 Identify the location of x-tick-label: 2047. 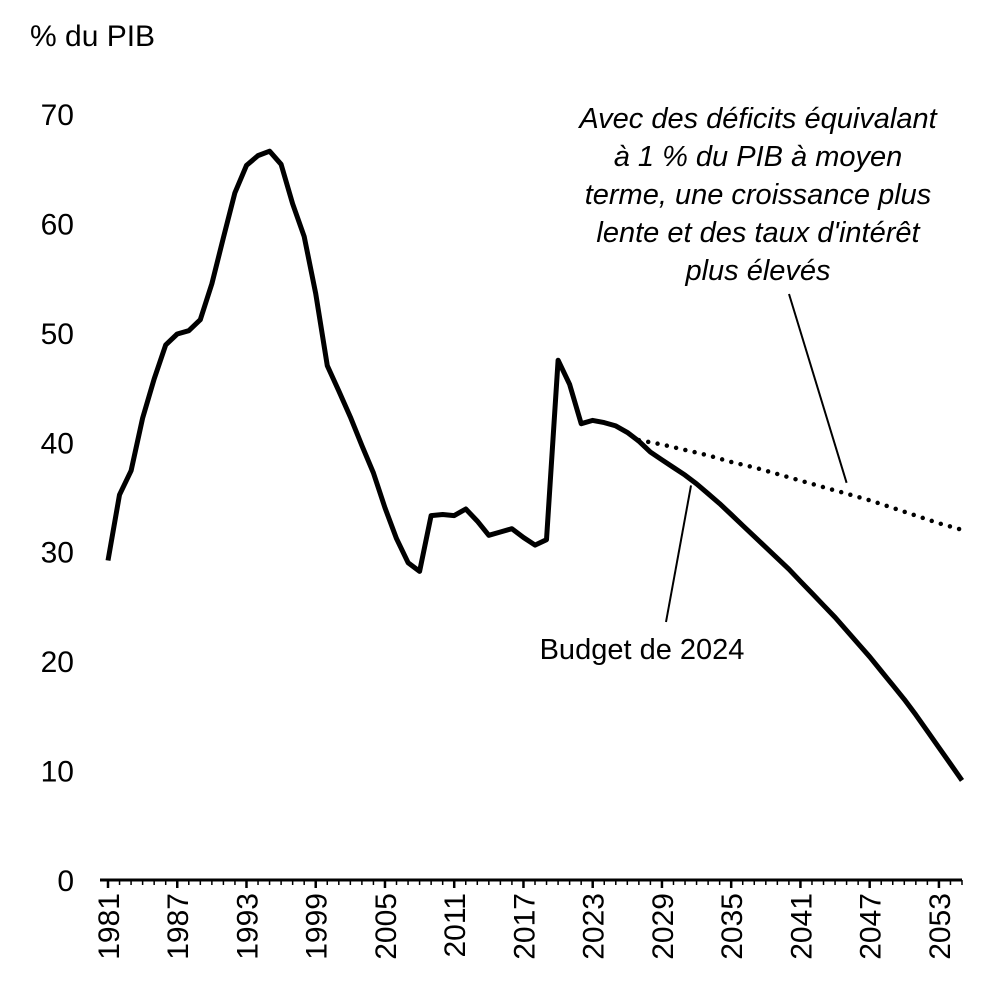
(871, 926).